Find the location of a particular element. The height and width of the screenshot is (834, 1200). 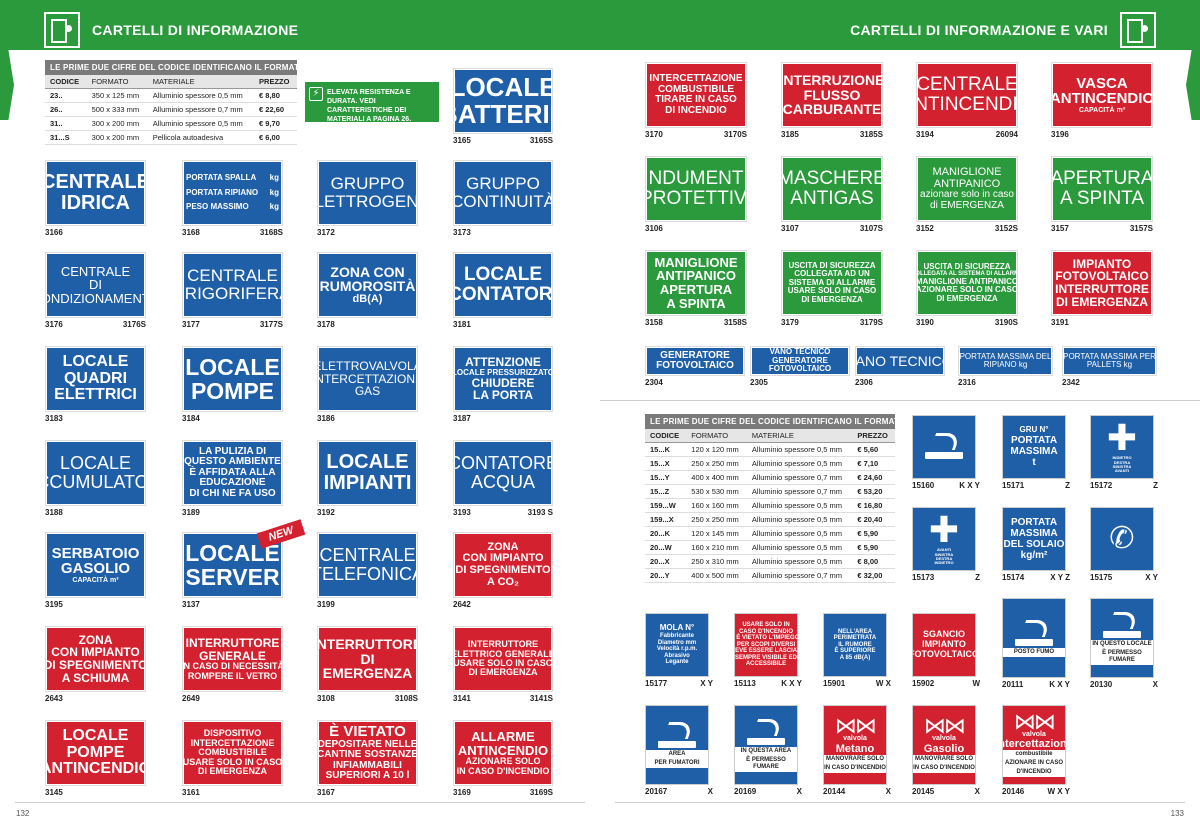

col-header: MATERIALE is located at coordinates (201, 82).